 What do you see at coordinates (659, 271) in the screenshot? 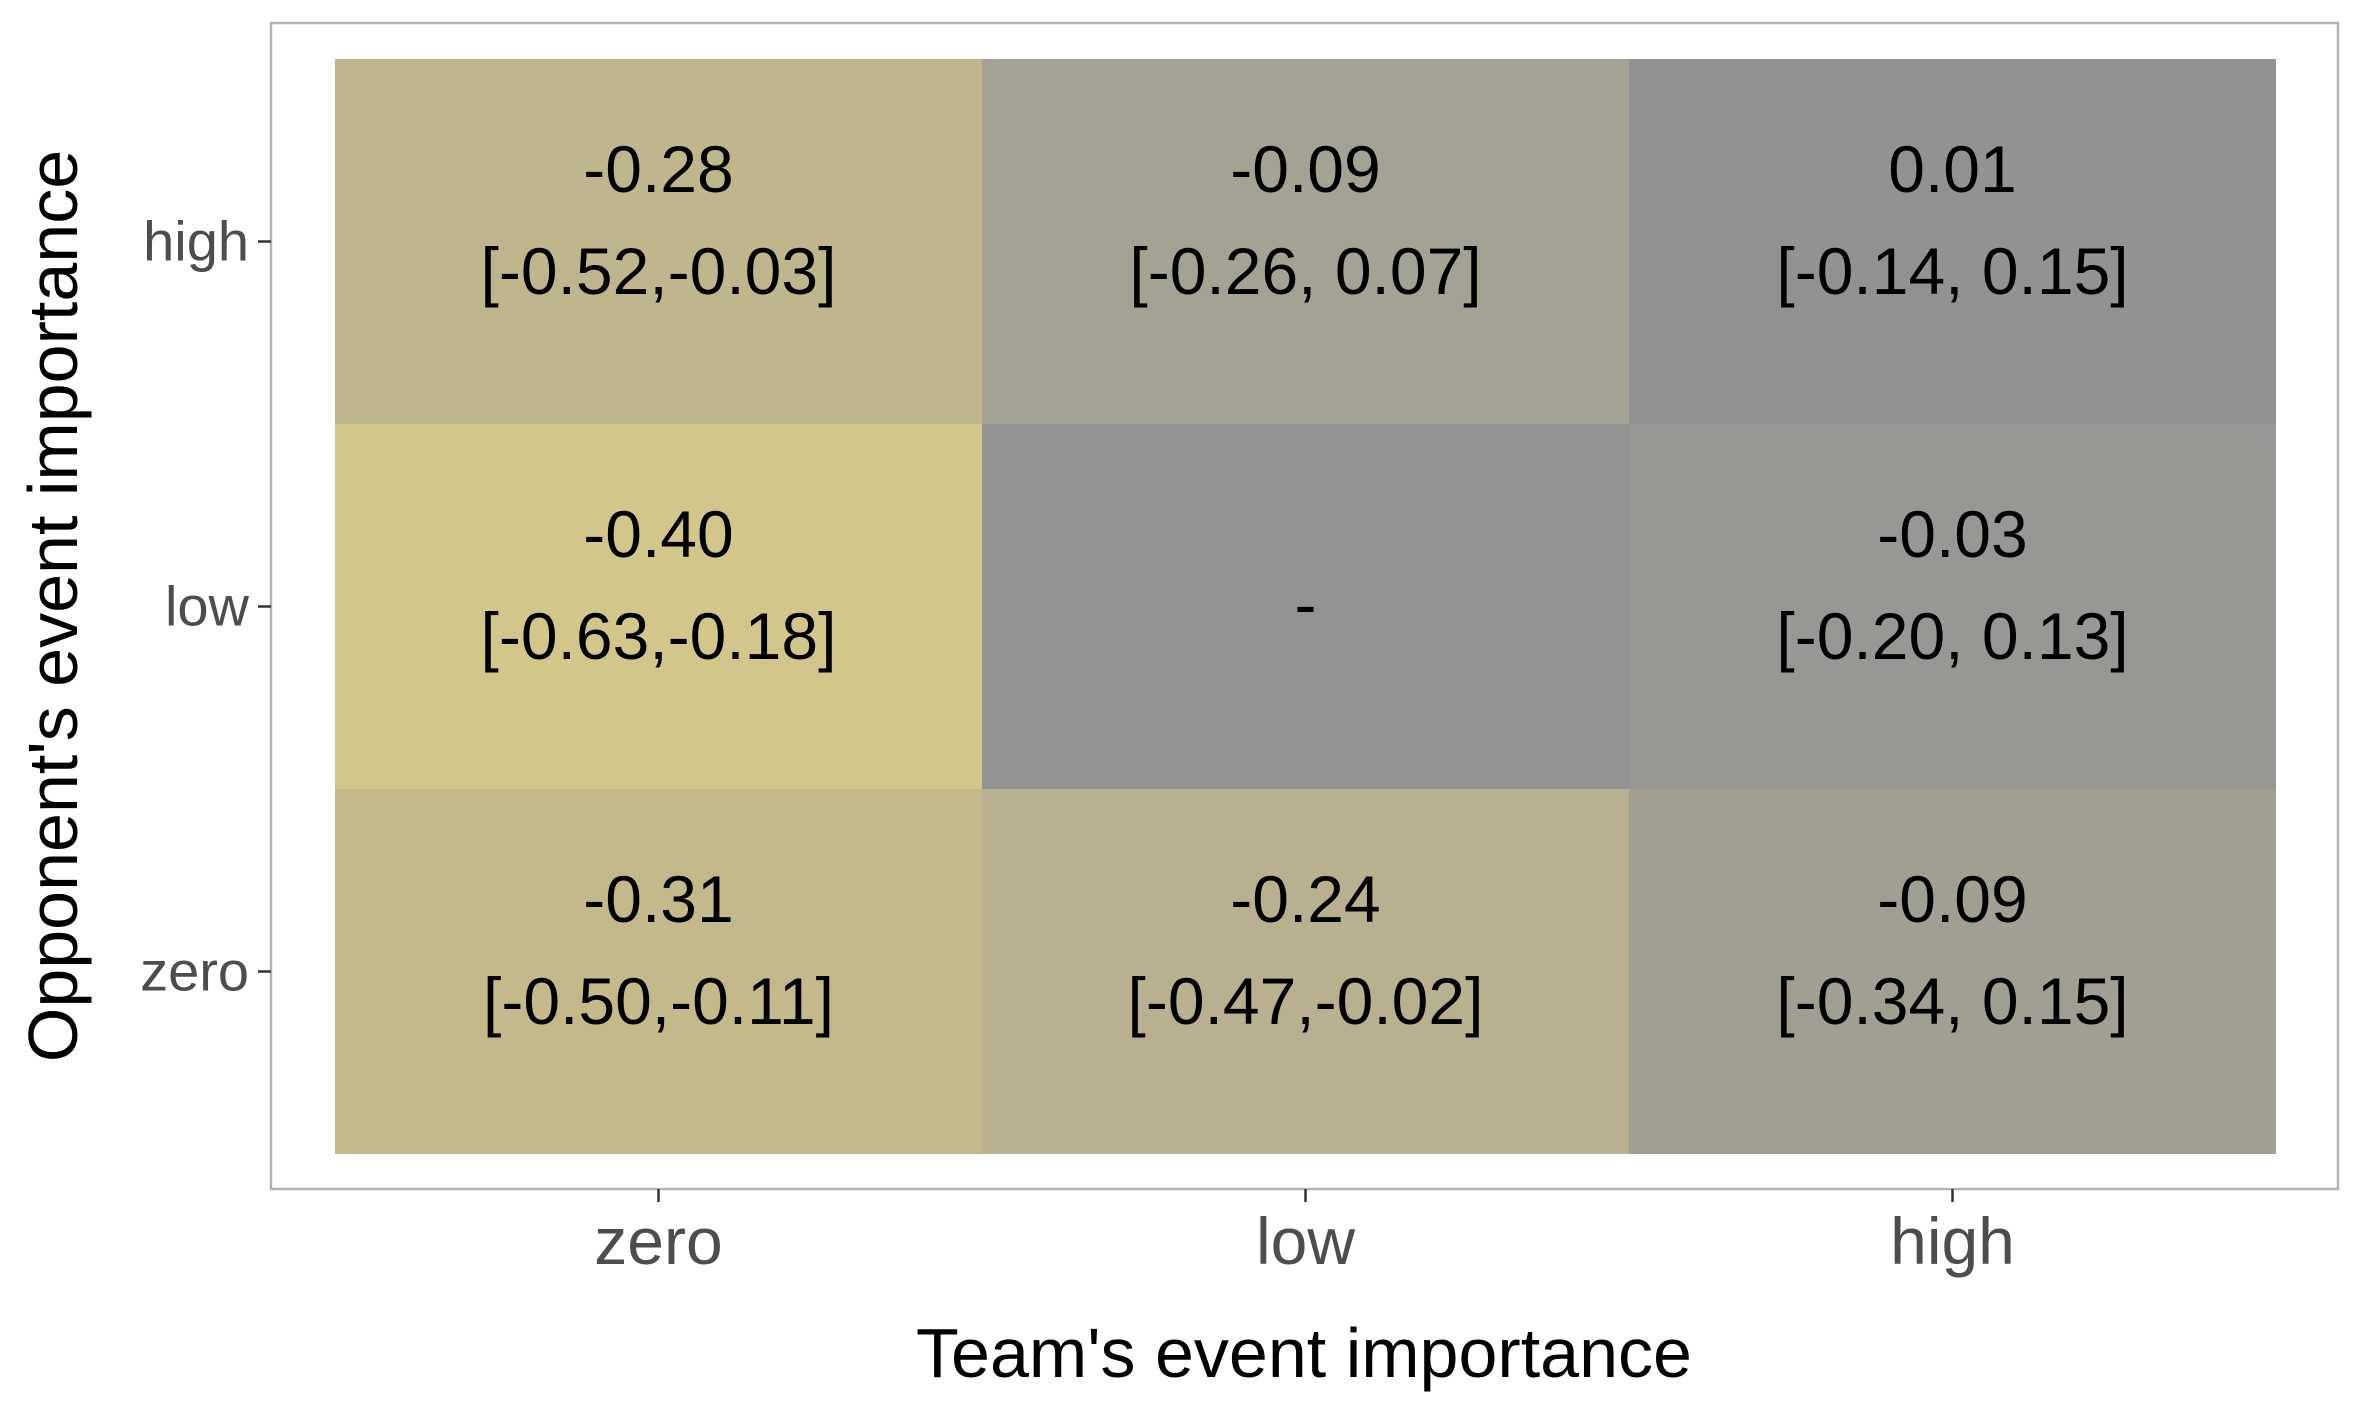
I see `cell-ci-label: [-0.52,-0.03]` at bounding box center [659, 271].